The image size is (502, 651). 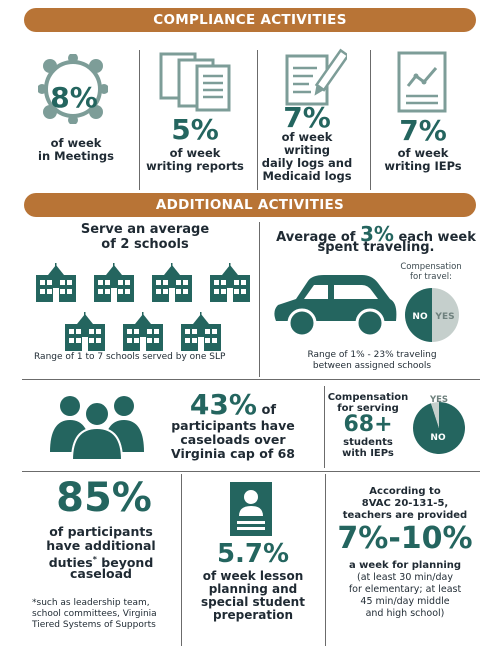 What do you see at coordinates (195, 153) in the screenshot?
I see `reports-label-1: of week` at bounding box center [195, 153].